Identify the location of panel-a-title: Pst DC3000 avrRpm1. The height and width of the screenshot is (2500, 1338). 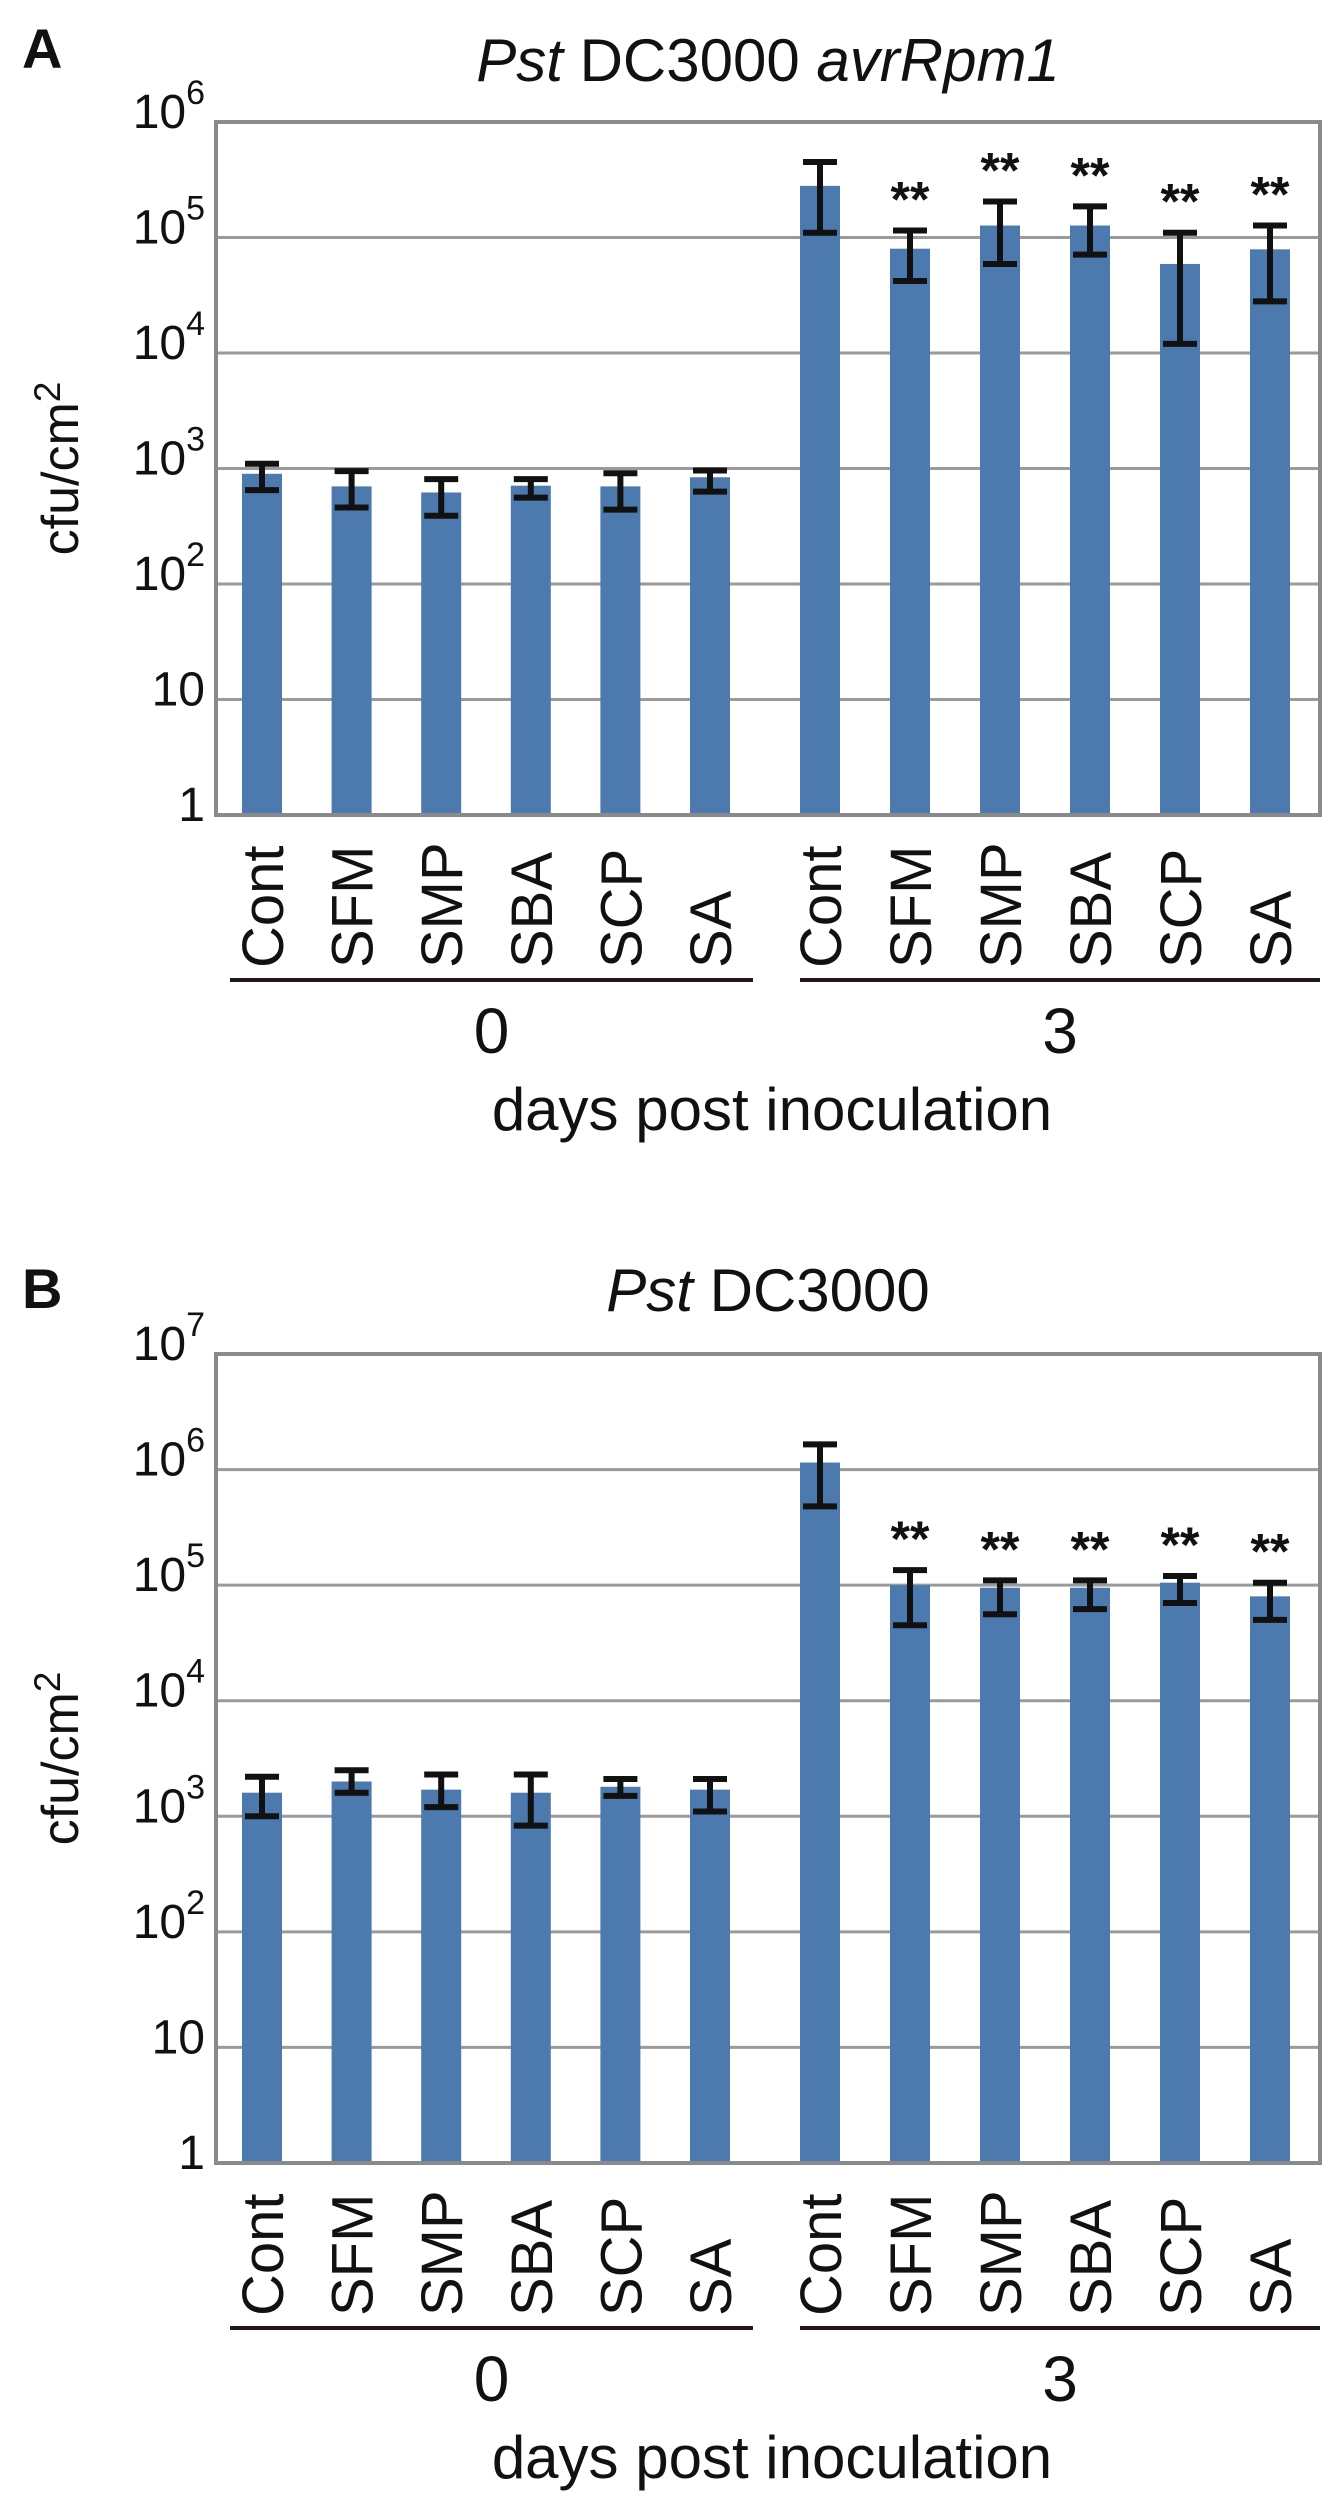
(768, 60).